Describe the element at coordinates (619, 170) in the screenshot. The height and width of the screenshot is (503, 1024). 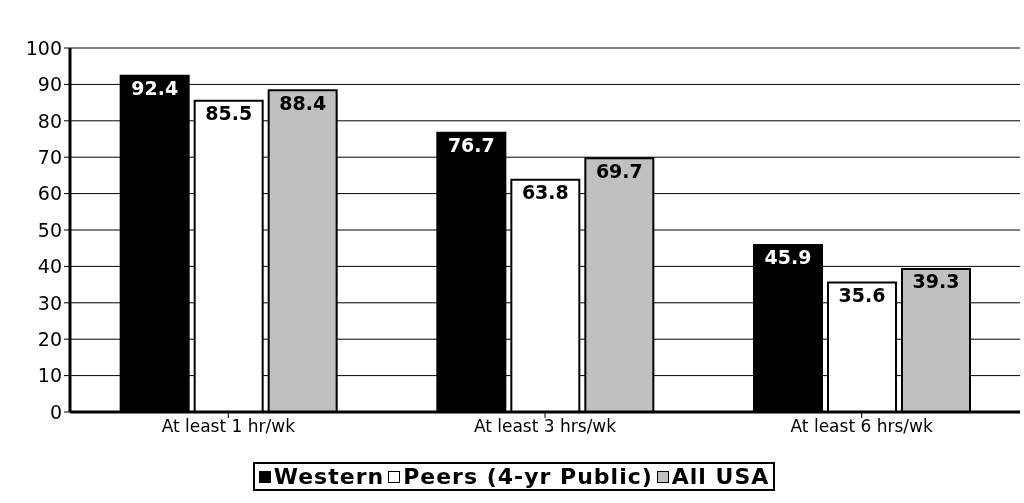
I see `data-label: 69.7` at that location.